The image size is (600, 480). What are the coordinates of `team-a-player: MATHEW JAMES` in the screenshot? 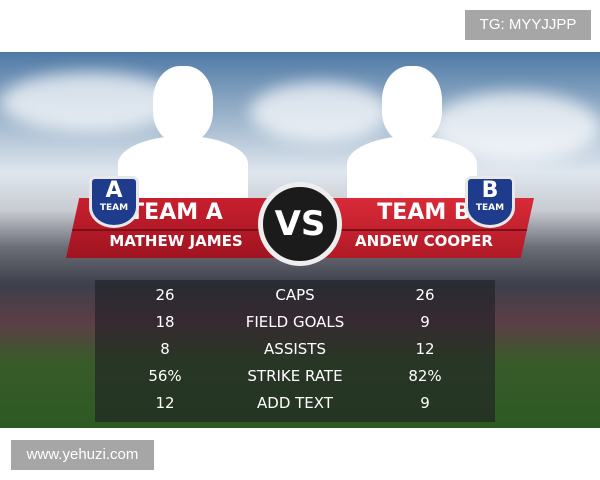 It's located at (176, 241).